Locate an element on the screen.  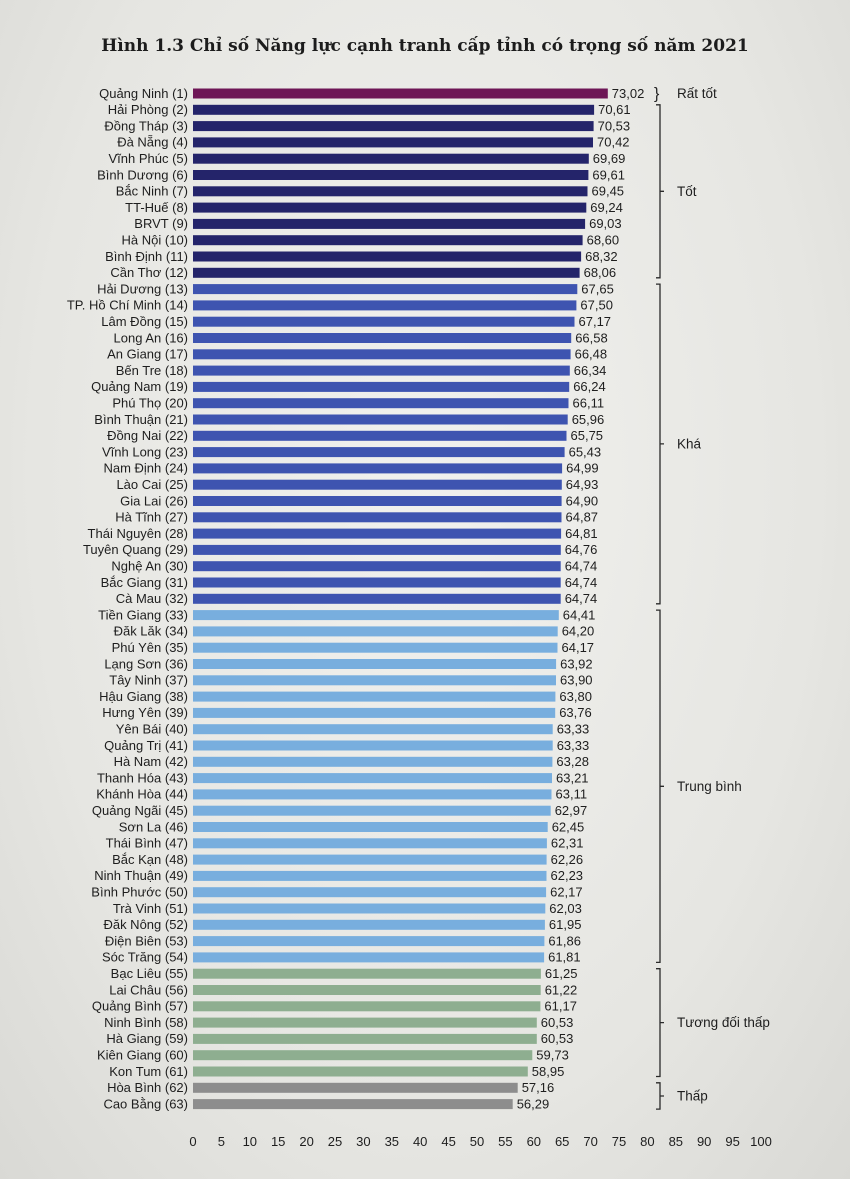
category-label: Đồng Tháp (3) is located at coordinates (146, 125).